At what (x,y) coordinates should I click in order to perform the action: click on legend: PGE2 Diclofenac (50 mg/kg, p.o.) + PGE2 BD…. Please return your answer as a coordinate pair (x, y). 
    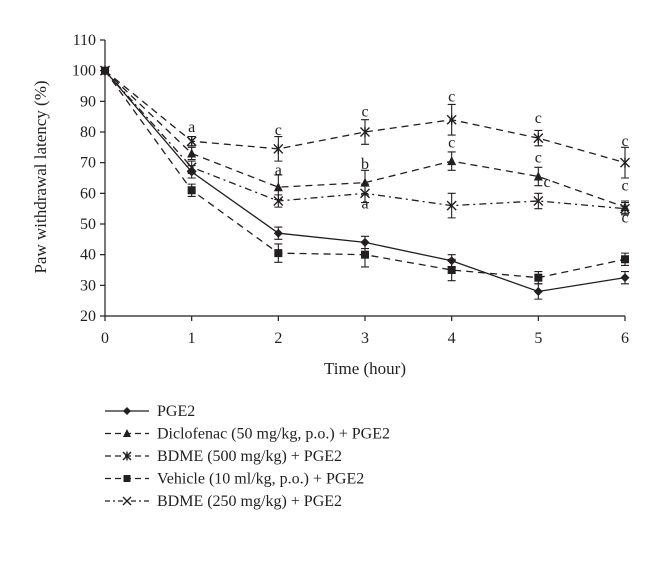
    Looking at the image, I should click on (247, 456).